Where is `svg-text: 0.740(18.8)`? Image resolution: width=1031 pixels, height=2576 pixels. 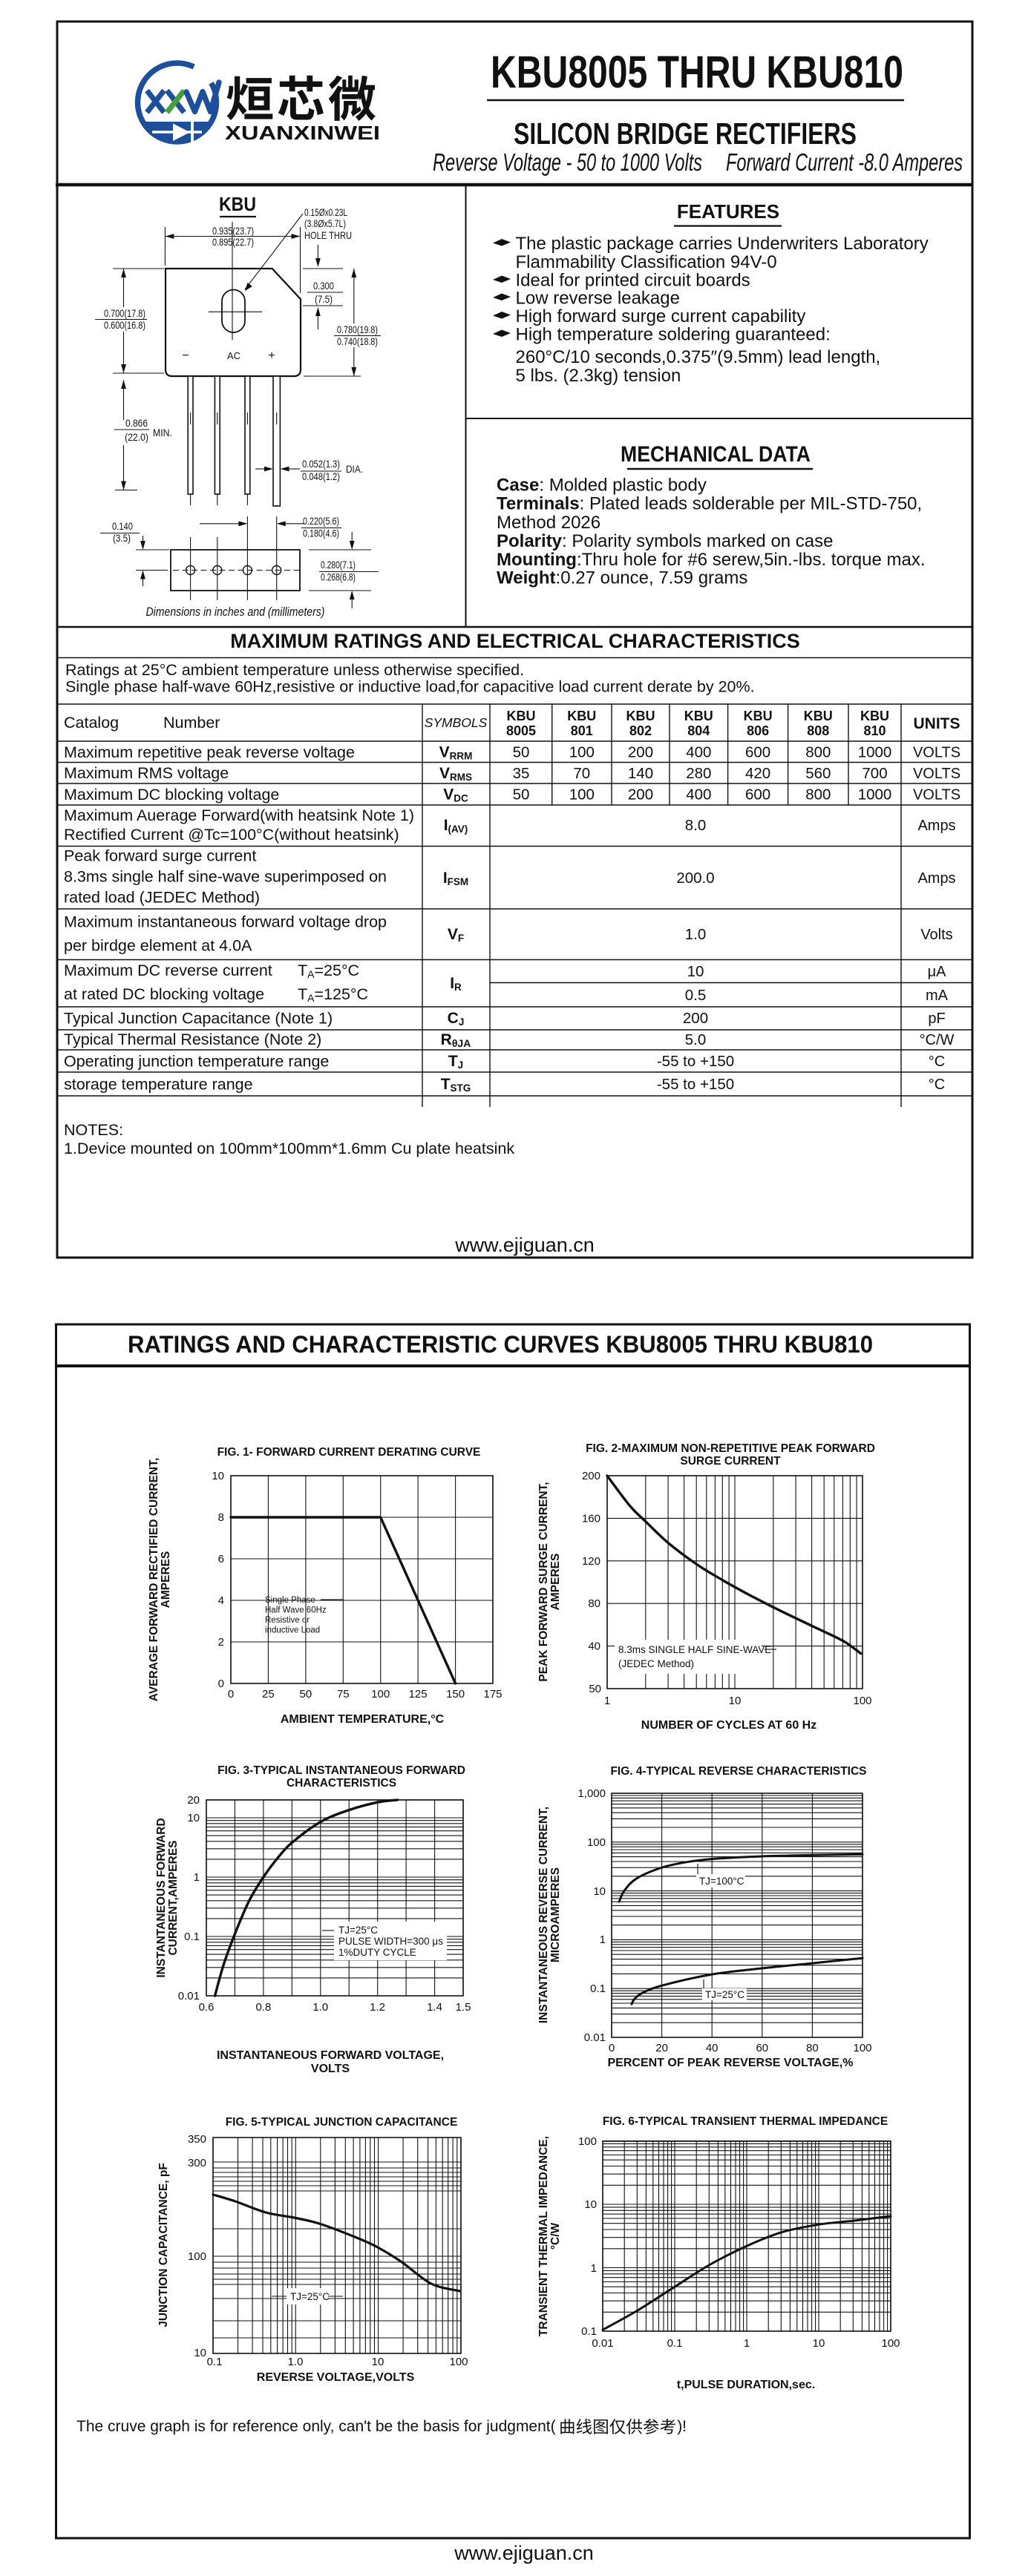
svg-text: 0.740(18.8) is located at coordinates (357, 341).